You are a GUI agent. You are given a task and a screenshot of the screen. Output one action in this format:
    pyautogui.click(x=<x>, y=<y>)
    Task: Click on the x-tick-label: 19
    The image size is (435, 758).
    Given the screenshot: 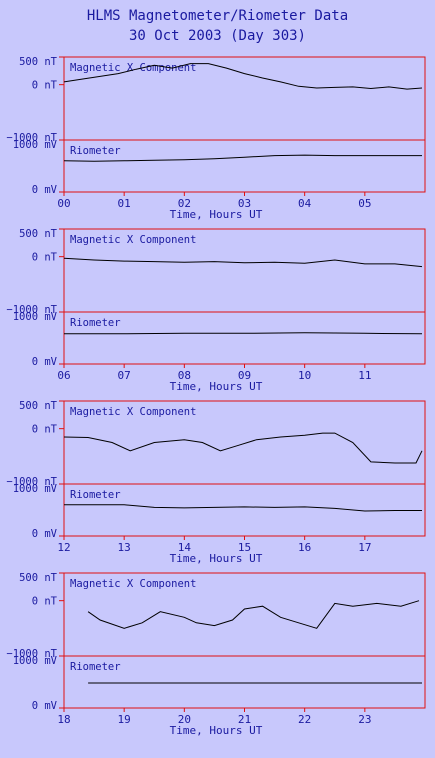 What is the action you would take?
    pyautogui.click(x=124, y=719)
    